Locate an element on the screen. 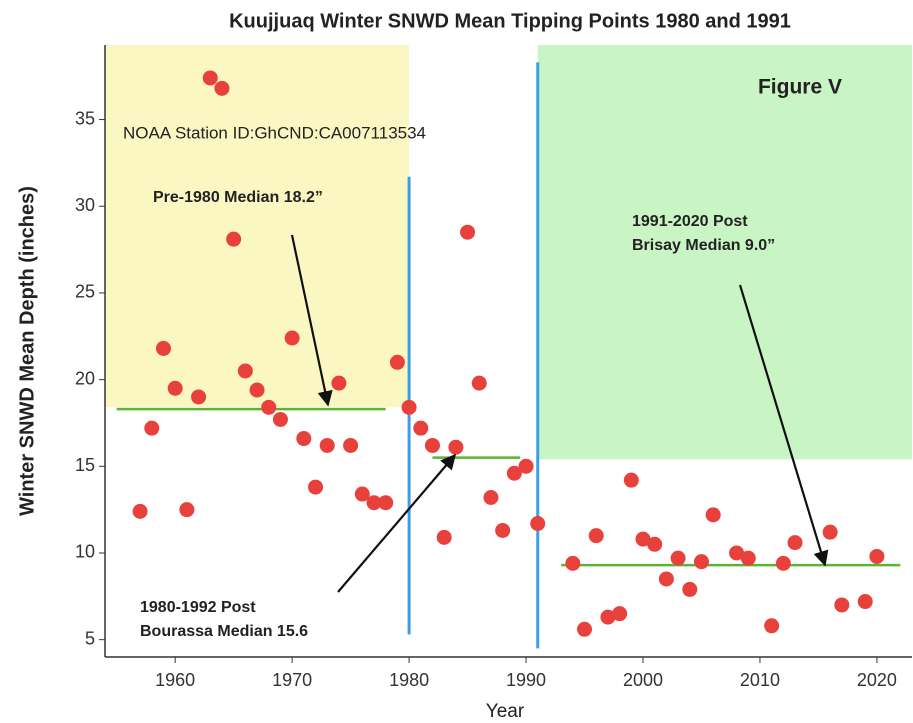 The width and height of the screenshot is (913, 723). annotation: Pre-1980 Median 18.2” is located at coordinates (238, 197).